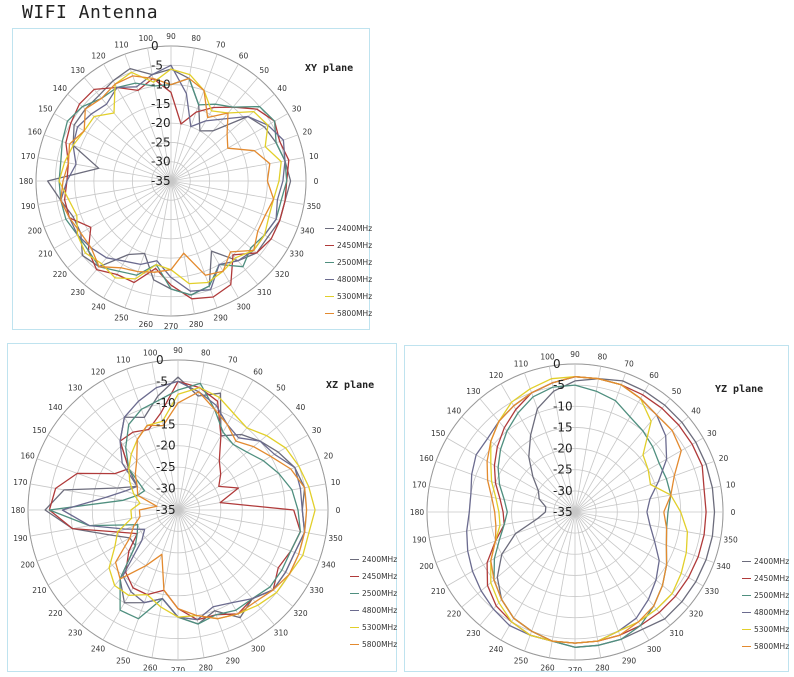 This screenshot has height=677, width=794. I want to click on legend-label: 5300MHz, so click(380, 627).